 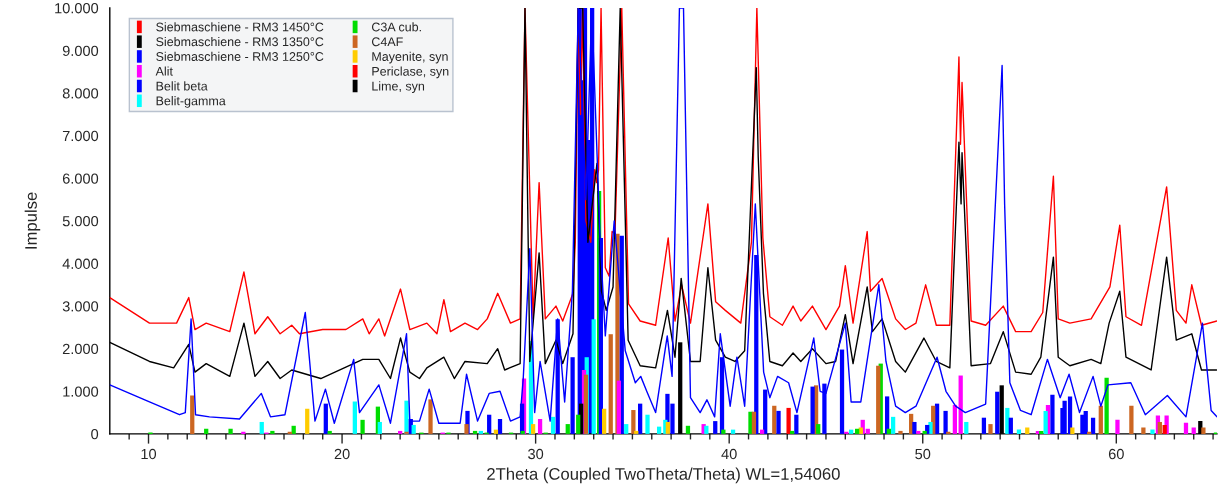 I want to click on y-axis-title: Impulse, so click(x=32, y=220).